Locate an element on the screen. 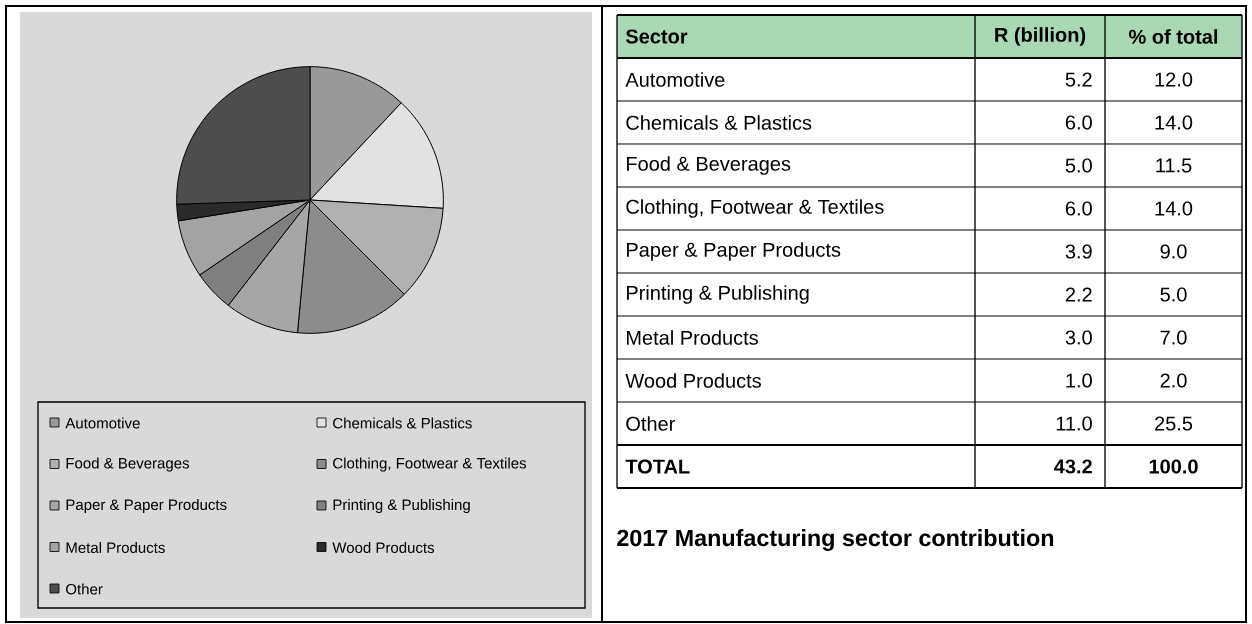  category-label: Wood Products is located at coordinates (693, 380).